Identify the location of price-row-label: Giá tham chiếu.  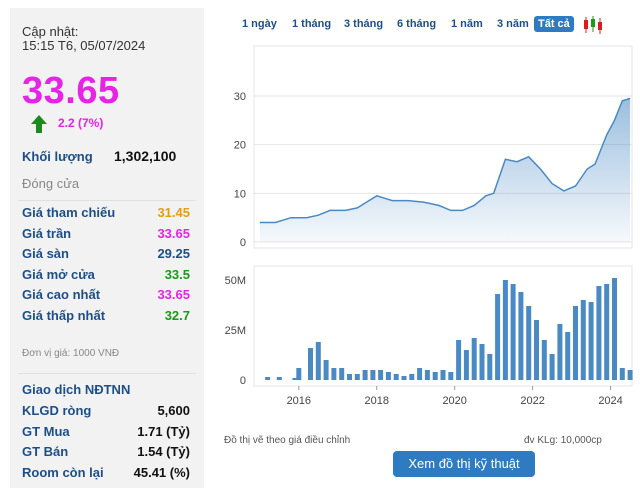
(69, 212).